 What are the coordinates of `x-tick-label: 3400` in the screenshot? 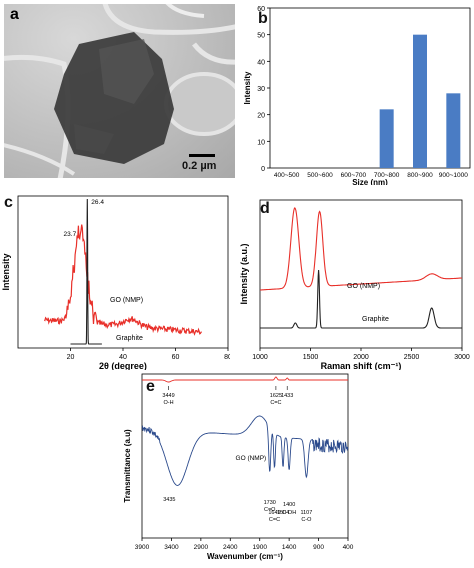 It's located at (171, 547).